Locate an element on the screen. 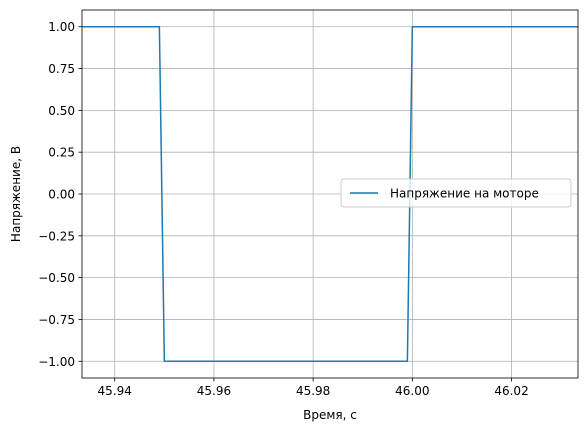  legend-label: Напряжение на моторе is located at coordinates (464, 194).